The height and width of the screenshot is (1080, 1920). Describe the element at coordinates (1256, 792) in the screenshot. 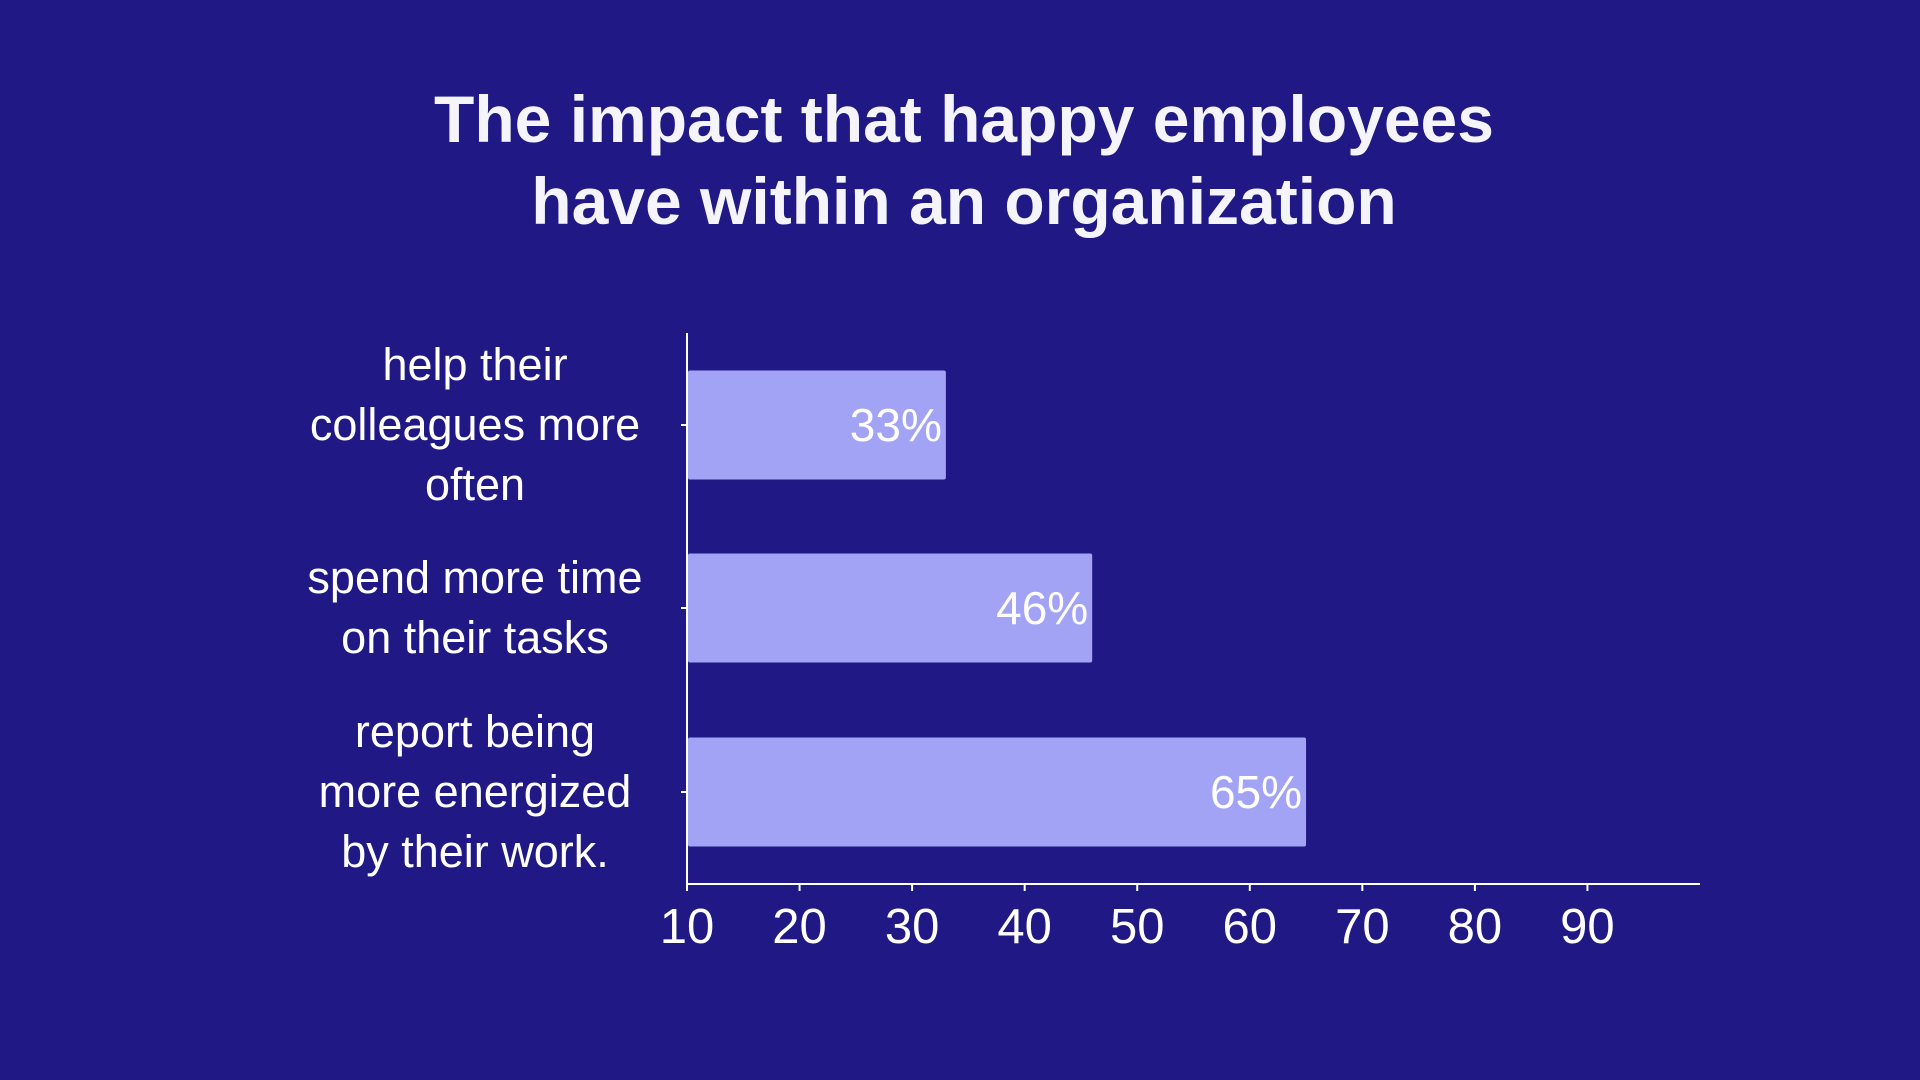

I see `data-label: 65%` at that location.